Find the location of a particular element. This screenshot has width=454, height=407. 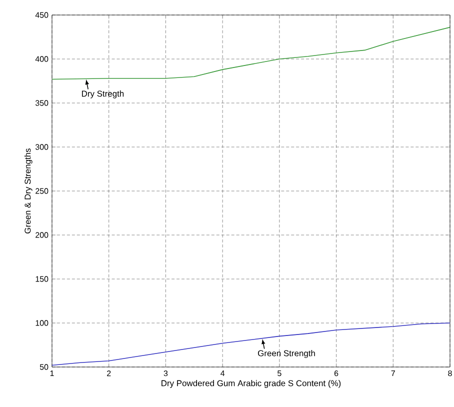

x-axis-title: Dry Powdered Gum Arabic grade S Content (%) is located at coordinates (251, 384).